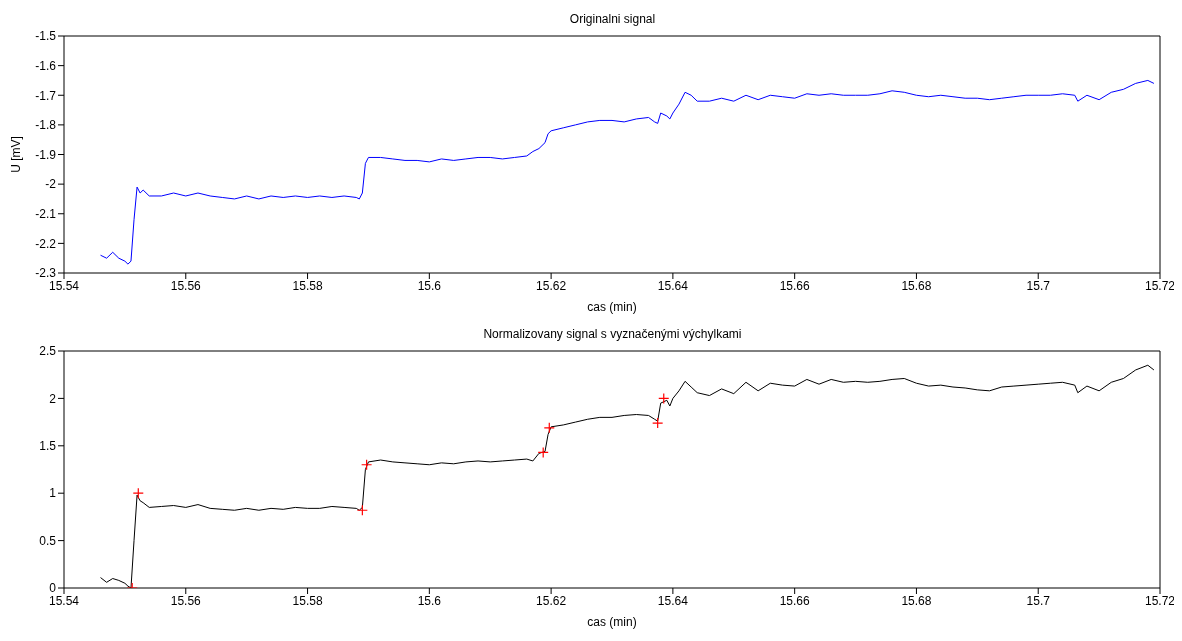  What do you see at coordinates (612, 334) in the screenshot?
I see `chart-title: Normalizovany signal s vyznačenými výchylkami` at bounding box center [612, 334].